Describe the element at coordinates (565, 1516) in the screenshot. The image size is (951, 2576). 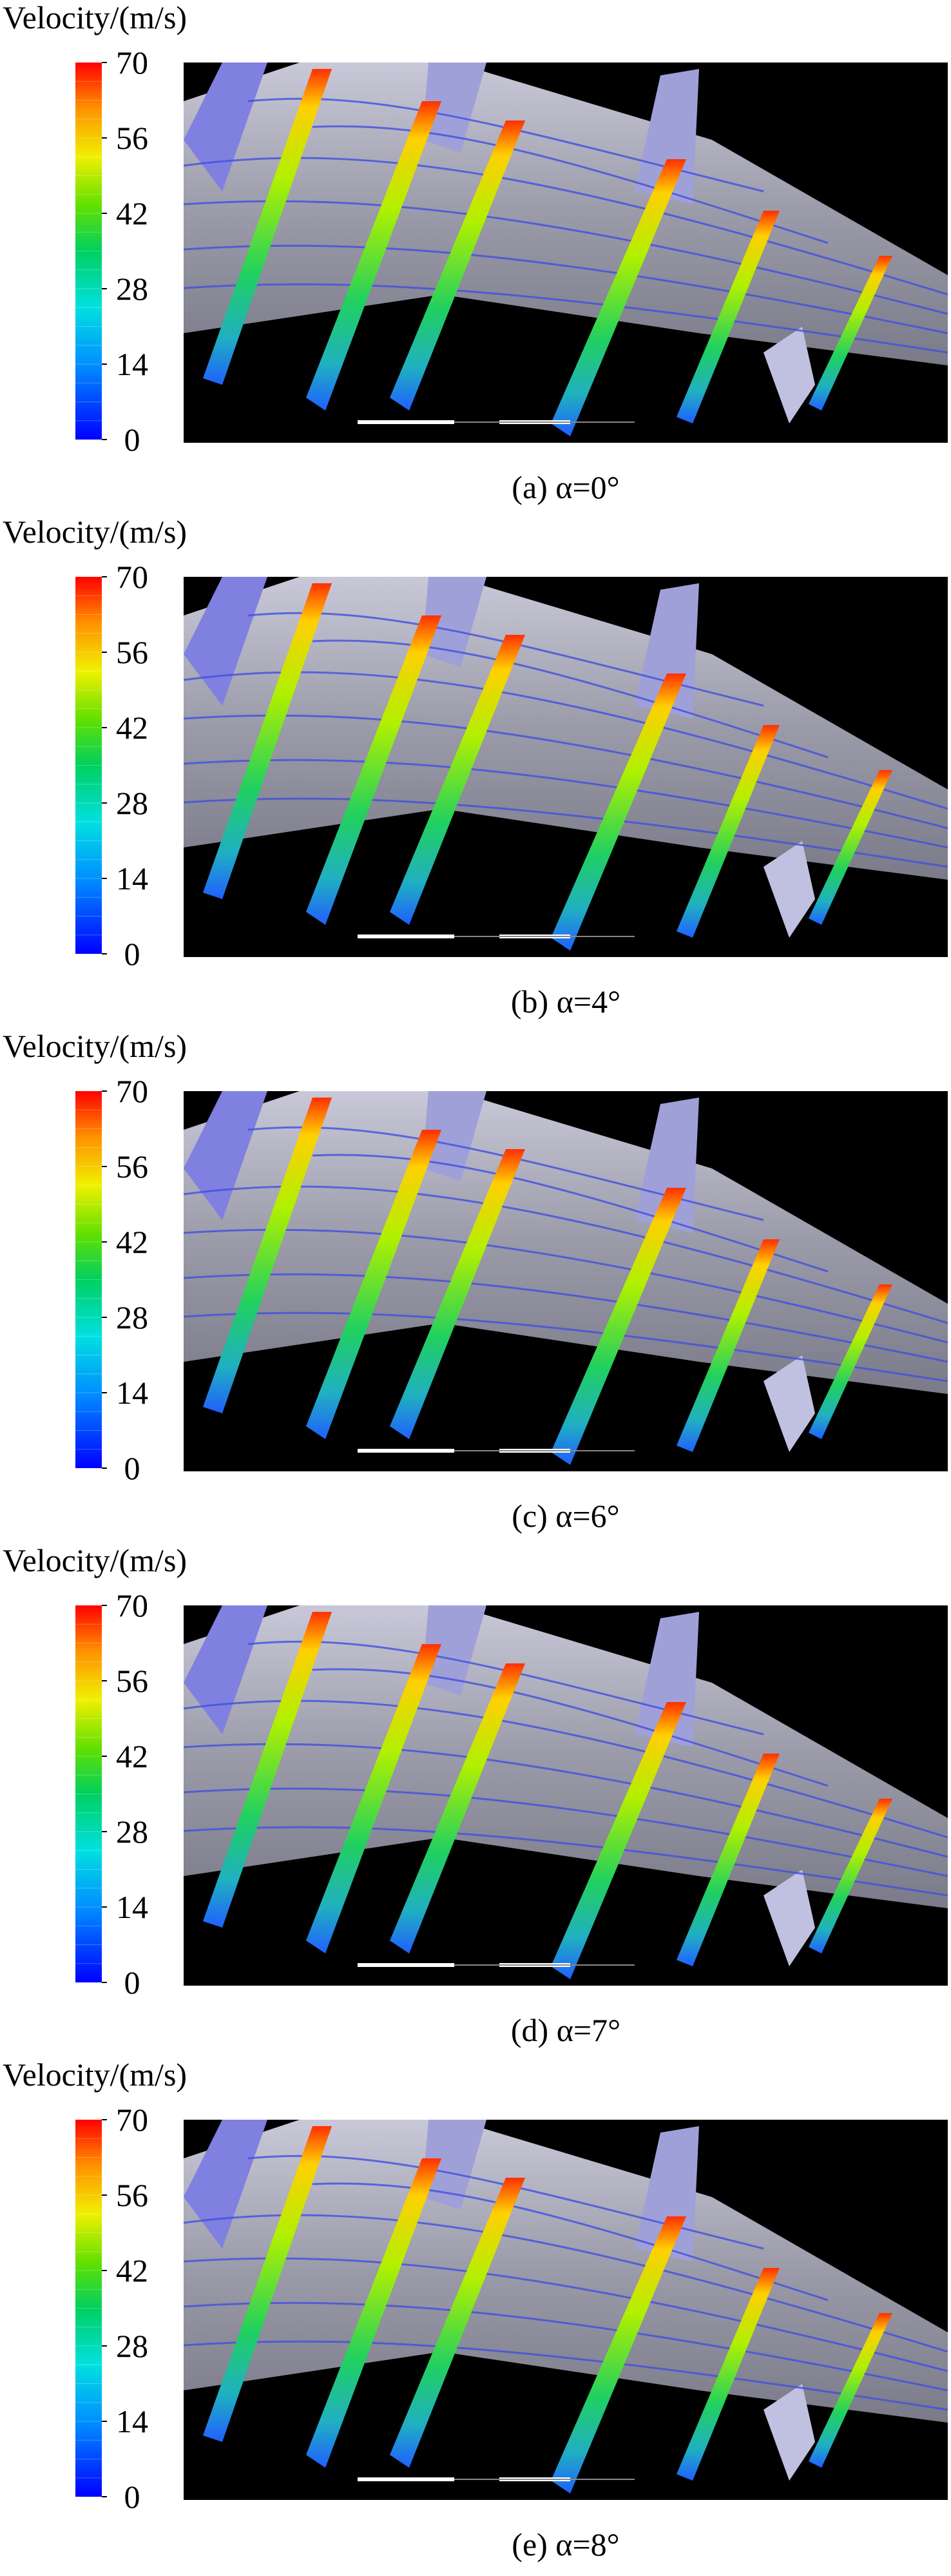
I see `caption: (c) α=6°` at that location.